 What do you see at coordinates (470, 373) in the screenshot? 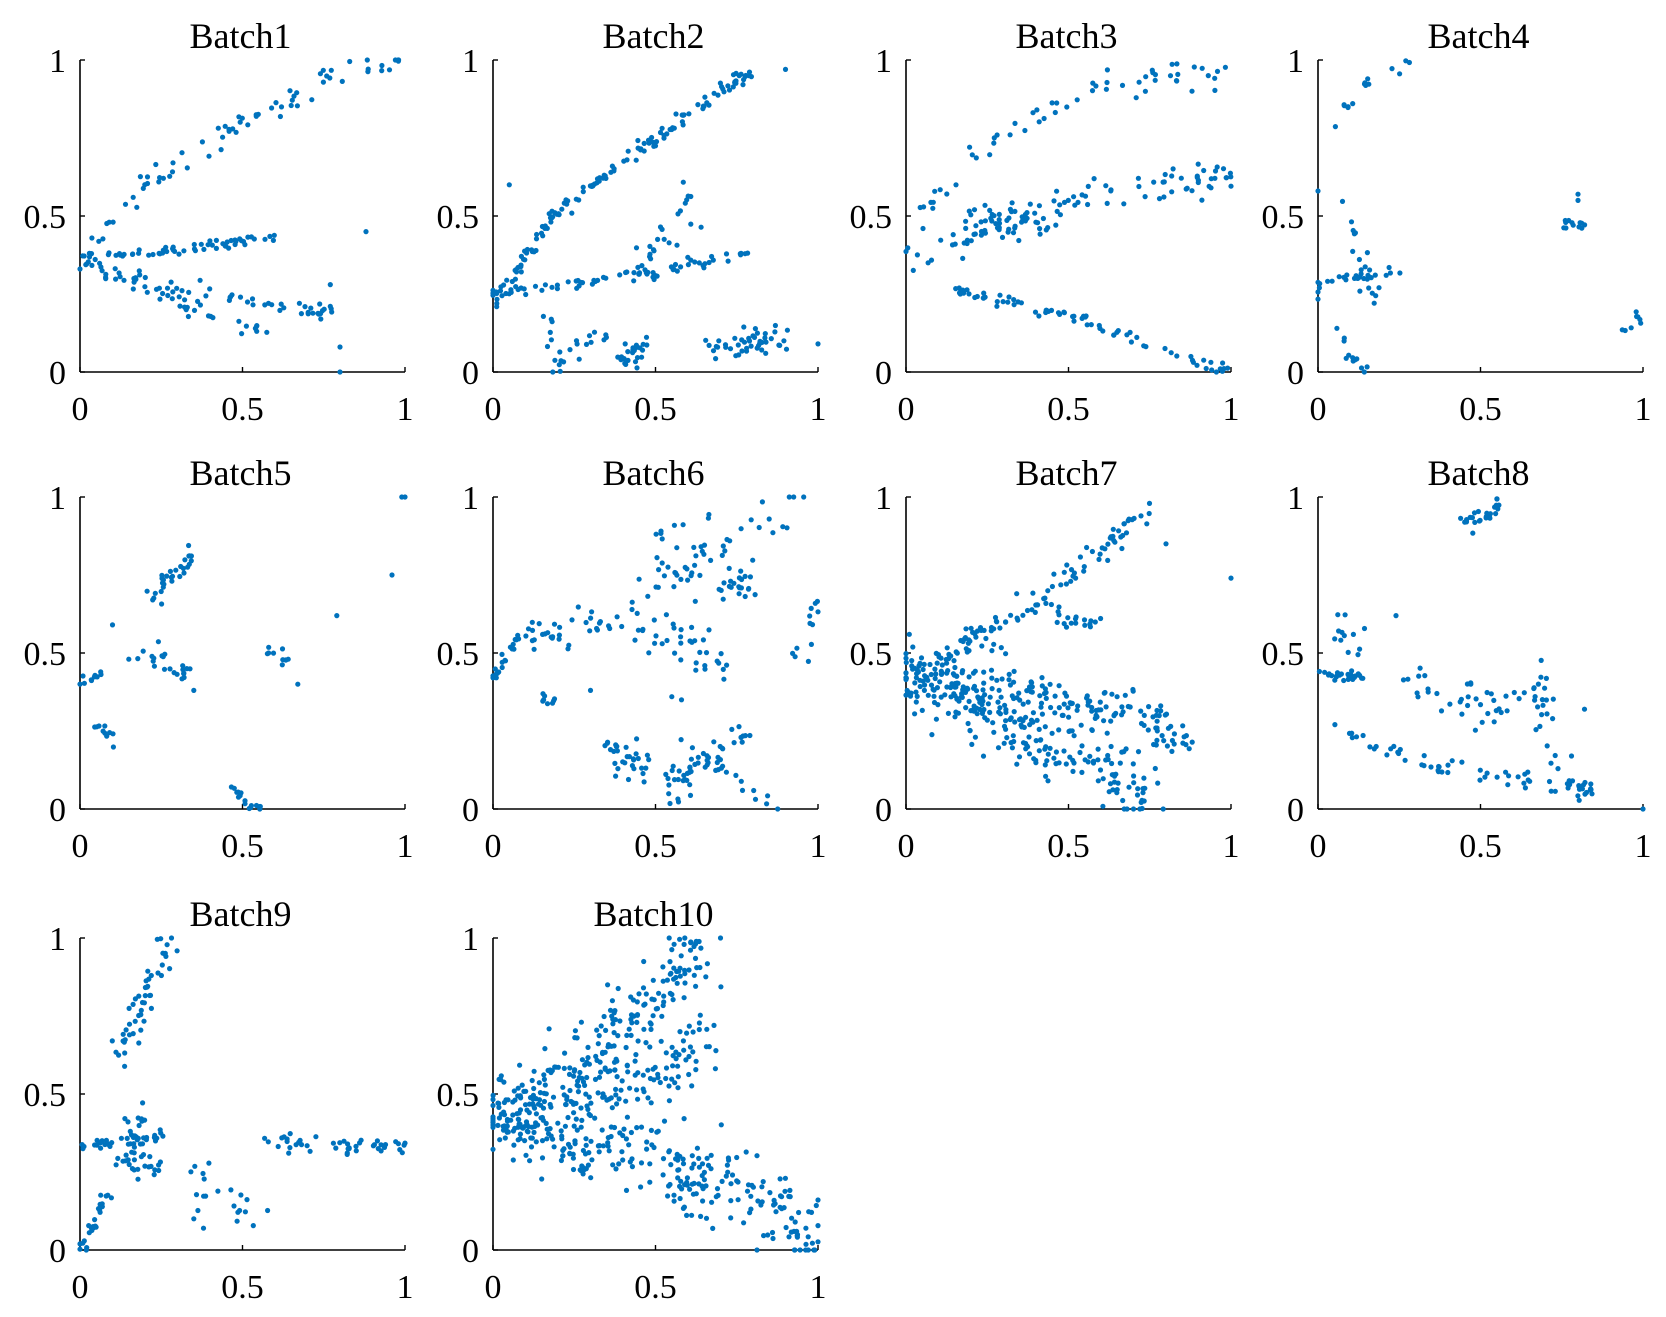
I see `y-tick-label: 0` at bounding box center [470, 373].